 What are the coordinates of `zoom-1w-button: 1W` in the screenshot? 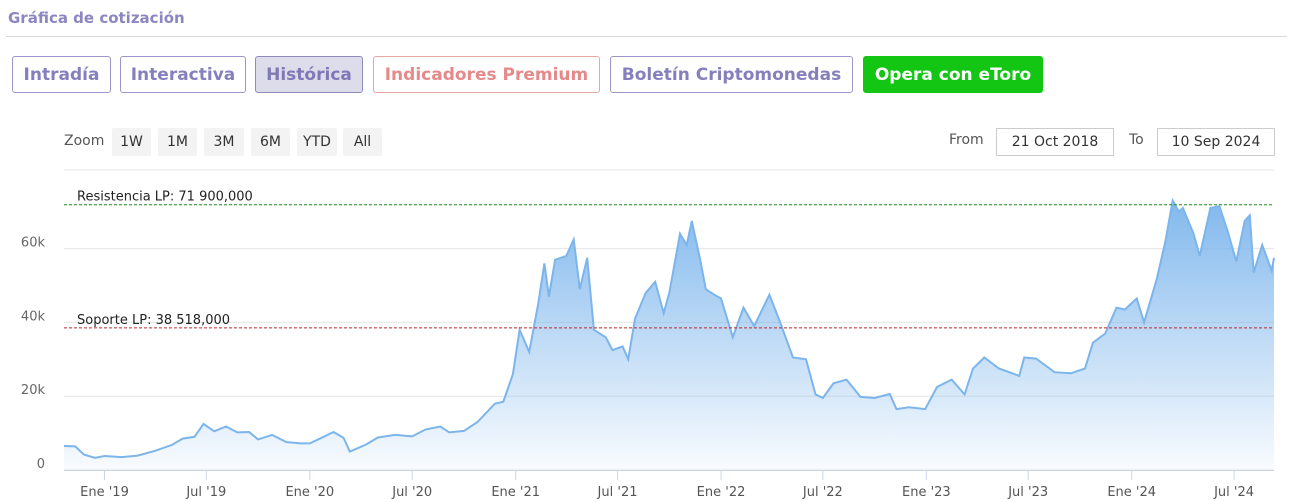 It's located at (131, 142).